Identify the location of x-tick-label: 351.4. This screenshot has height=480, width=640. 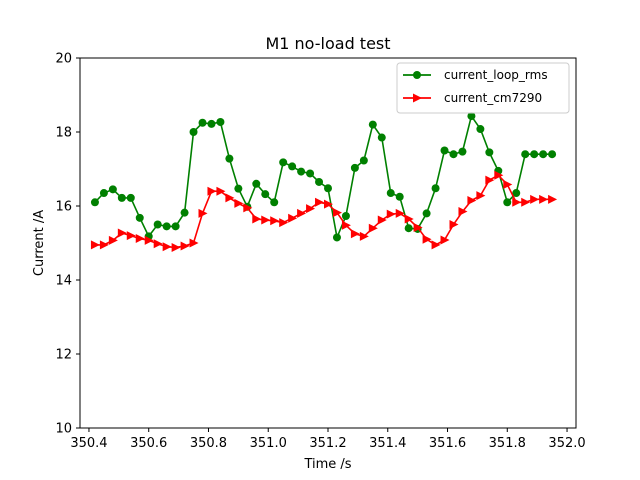
(387, 443).